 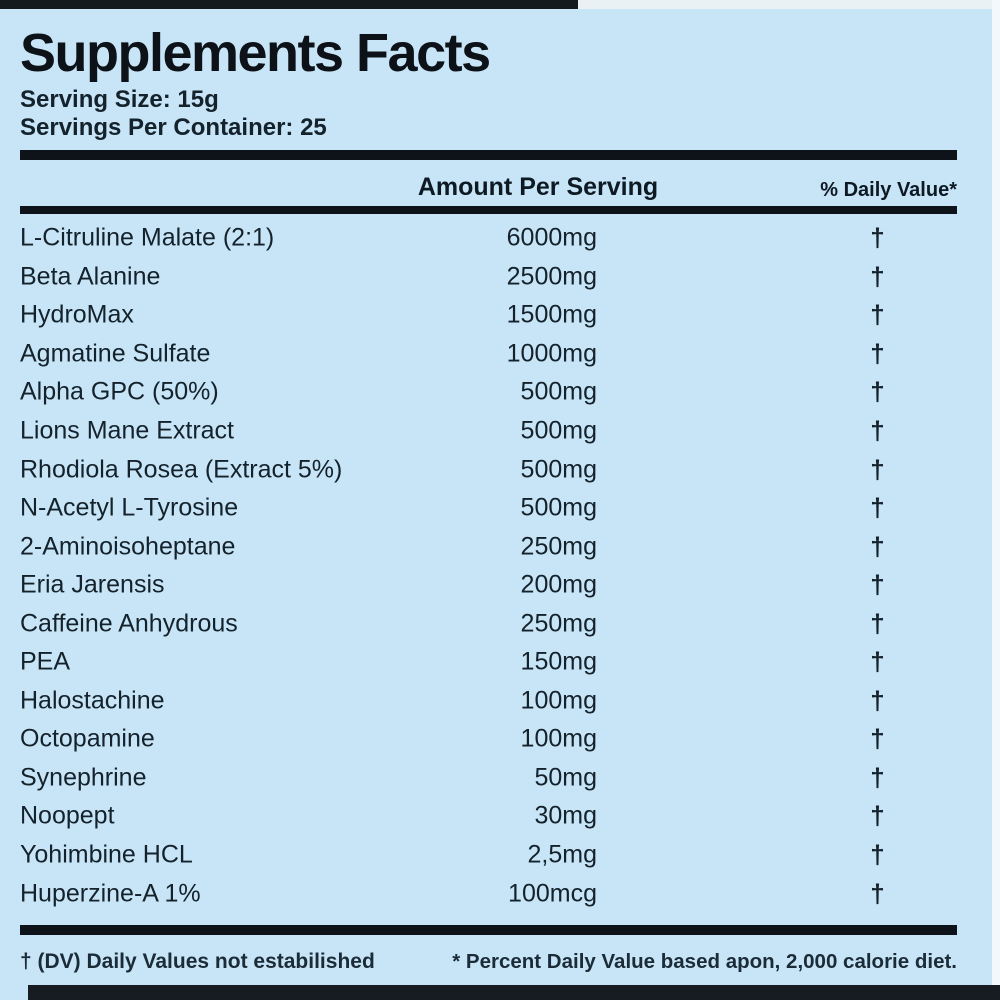 What do you see at coordinates (551, 314) in the screenshot?
I see `ingredient-amount: 1500mg` at bounding box center [551, 314].